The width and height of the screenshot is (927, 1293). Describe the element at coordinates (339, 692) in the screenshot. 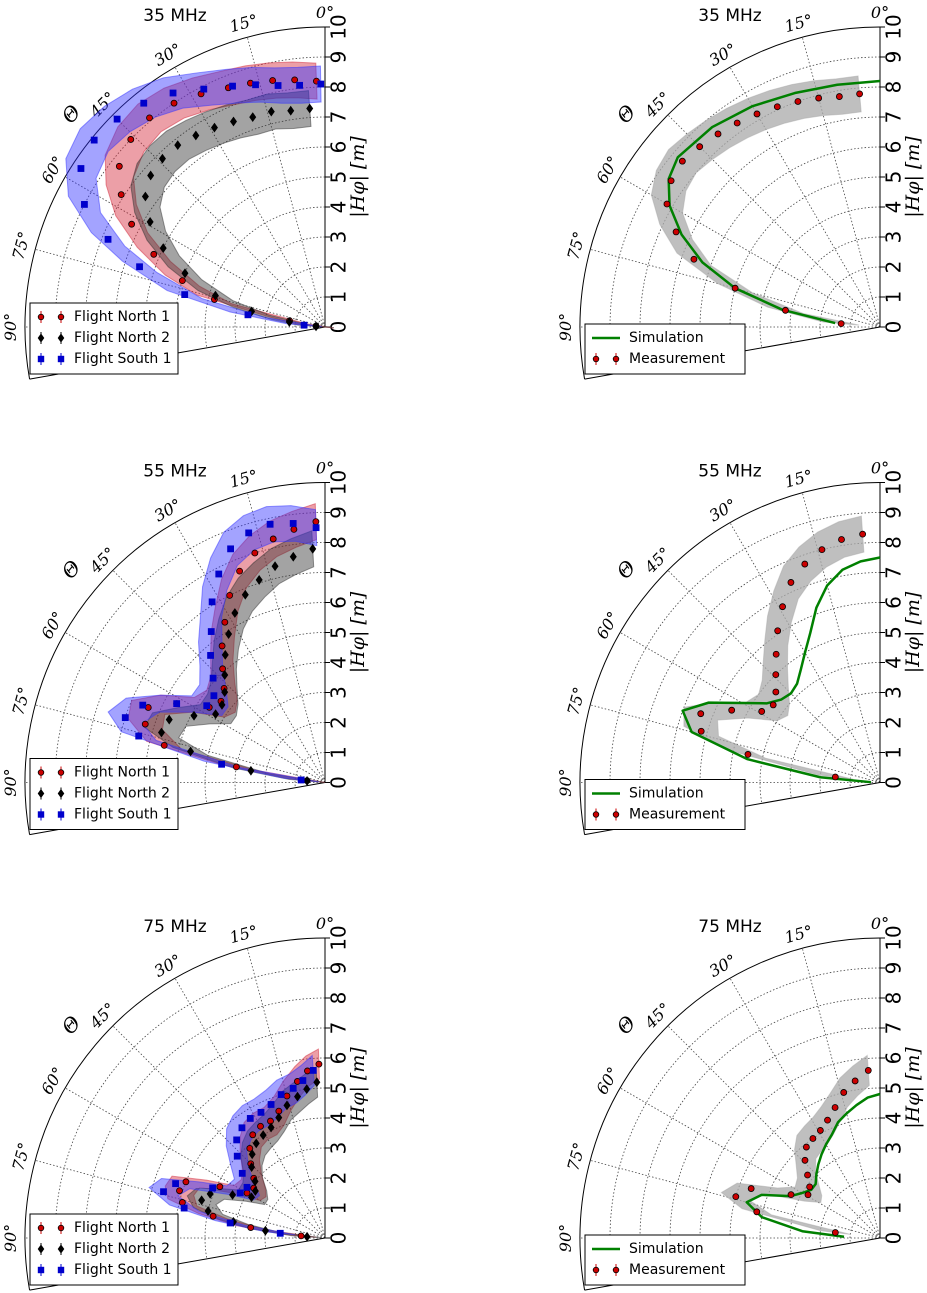

I see `r-tick-label: 3` at that location.